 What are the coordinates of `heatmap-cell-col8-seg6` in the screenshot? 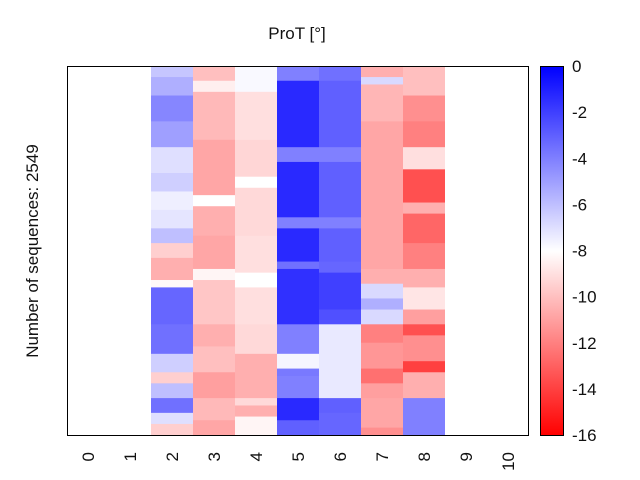 It's located at (424, 228).